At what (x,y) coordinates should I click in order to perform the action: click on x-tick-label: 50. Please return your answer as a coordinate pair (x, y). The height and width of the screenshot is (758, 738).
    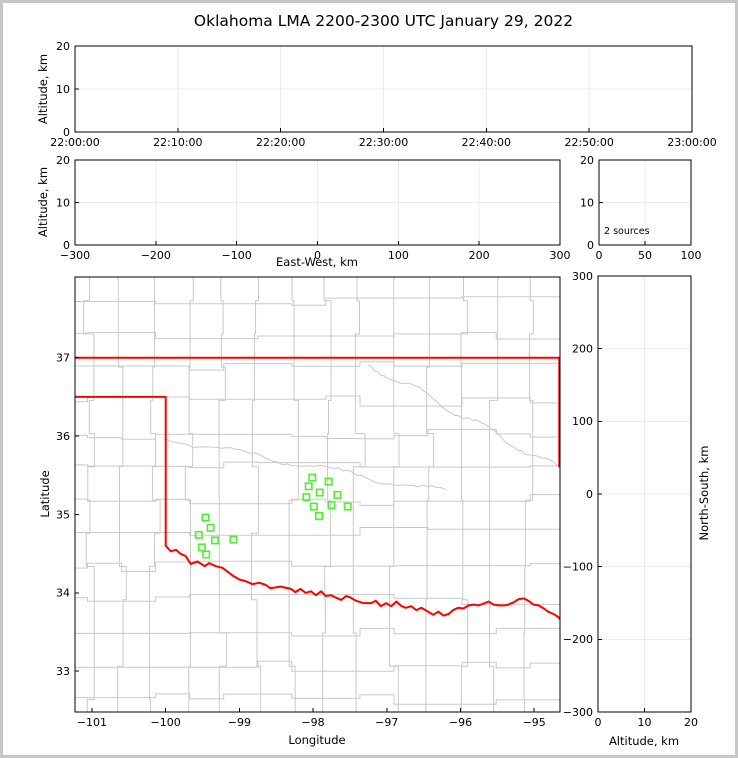
    Looking at the image, I should click on (645, 255).